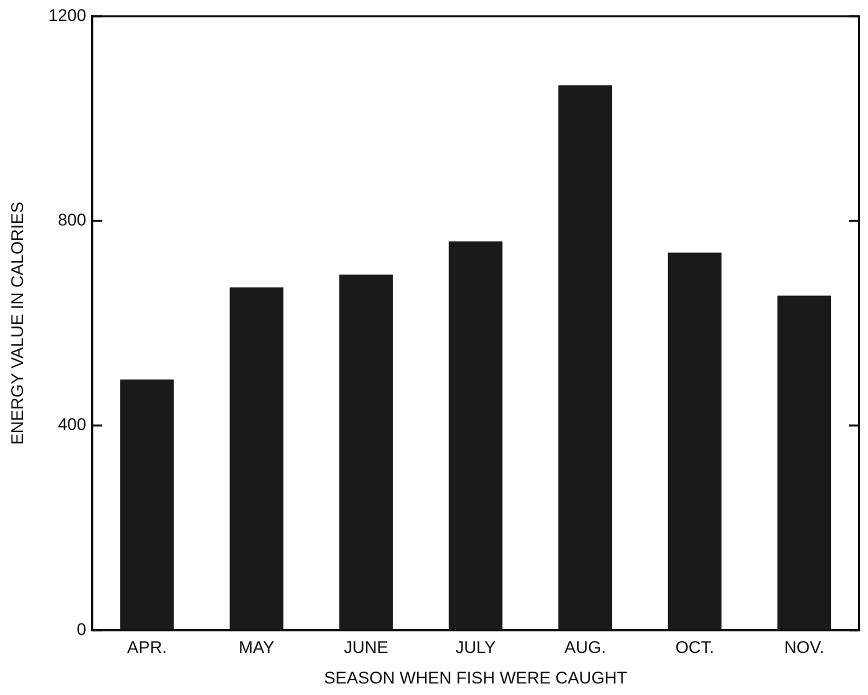 This screenshot has height=695, width=868. I want to click on y-axis-title: ENERGY VALUE IN CALORIES, so click(17, 323).